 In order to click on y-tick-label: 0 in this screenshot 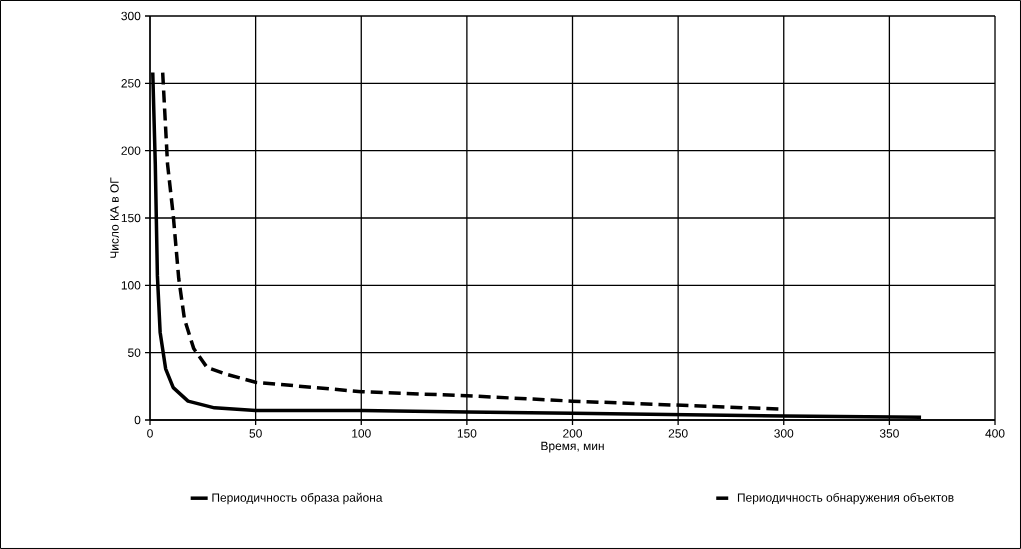, I will do `click(137, 420)`.